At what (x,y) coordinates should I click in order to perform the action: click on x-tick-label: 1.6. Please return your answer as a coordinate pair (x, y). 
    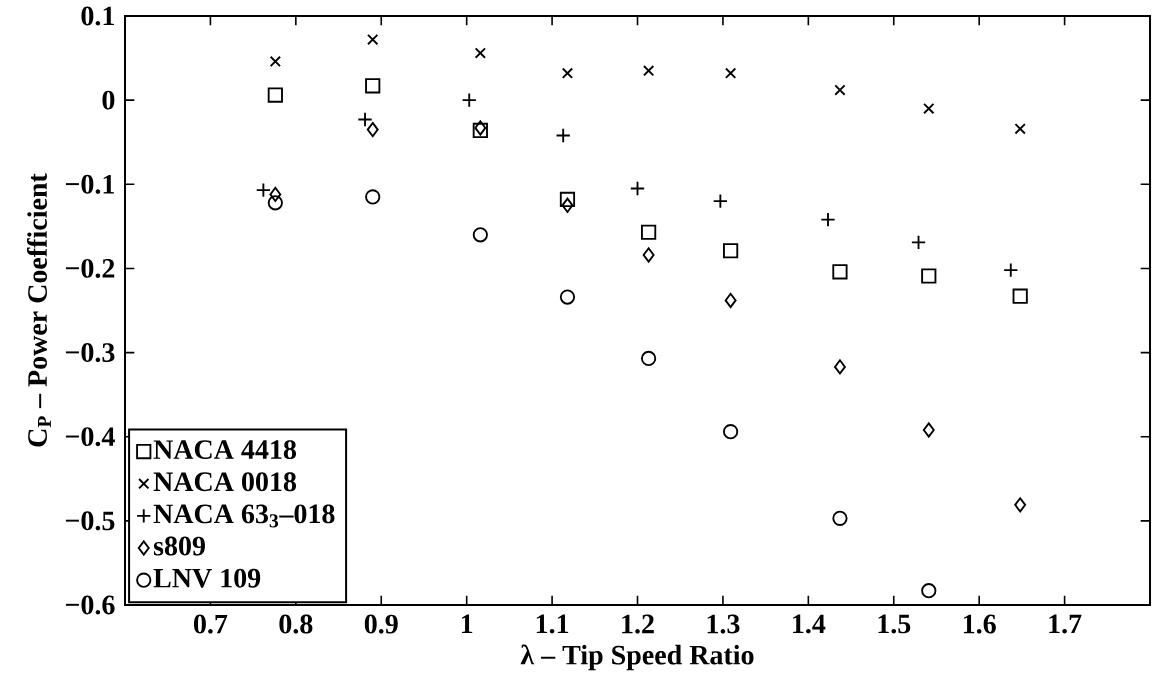
    Looking at the image, I should click on (979, 624).